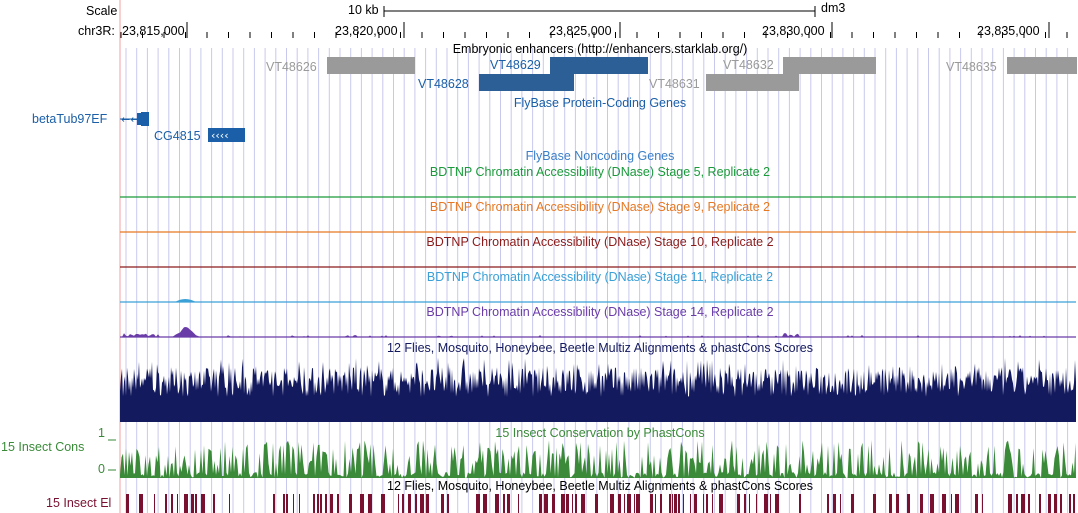 Image resolution: width=1078 pixels, height=513 pixels. I want to click on phastcons-axis-max: 1, so click(101, 433).